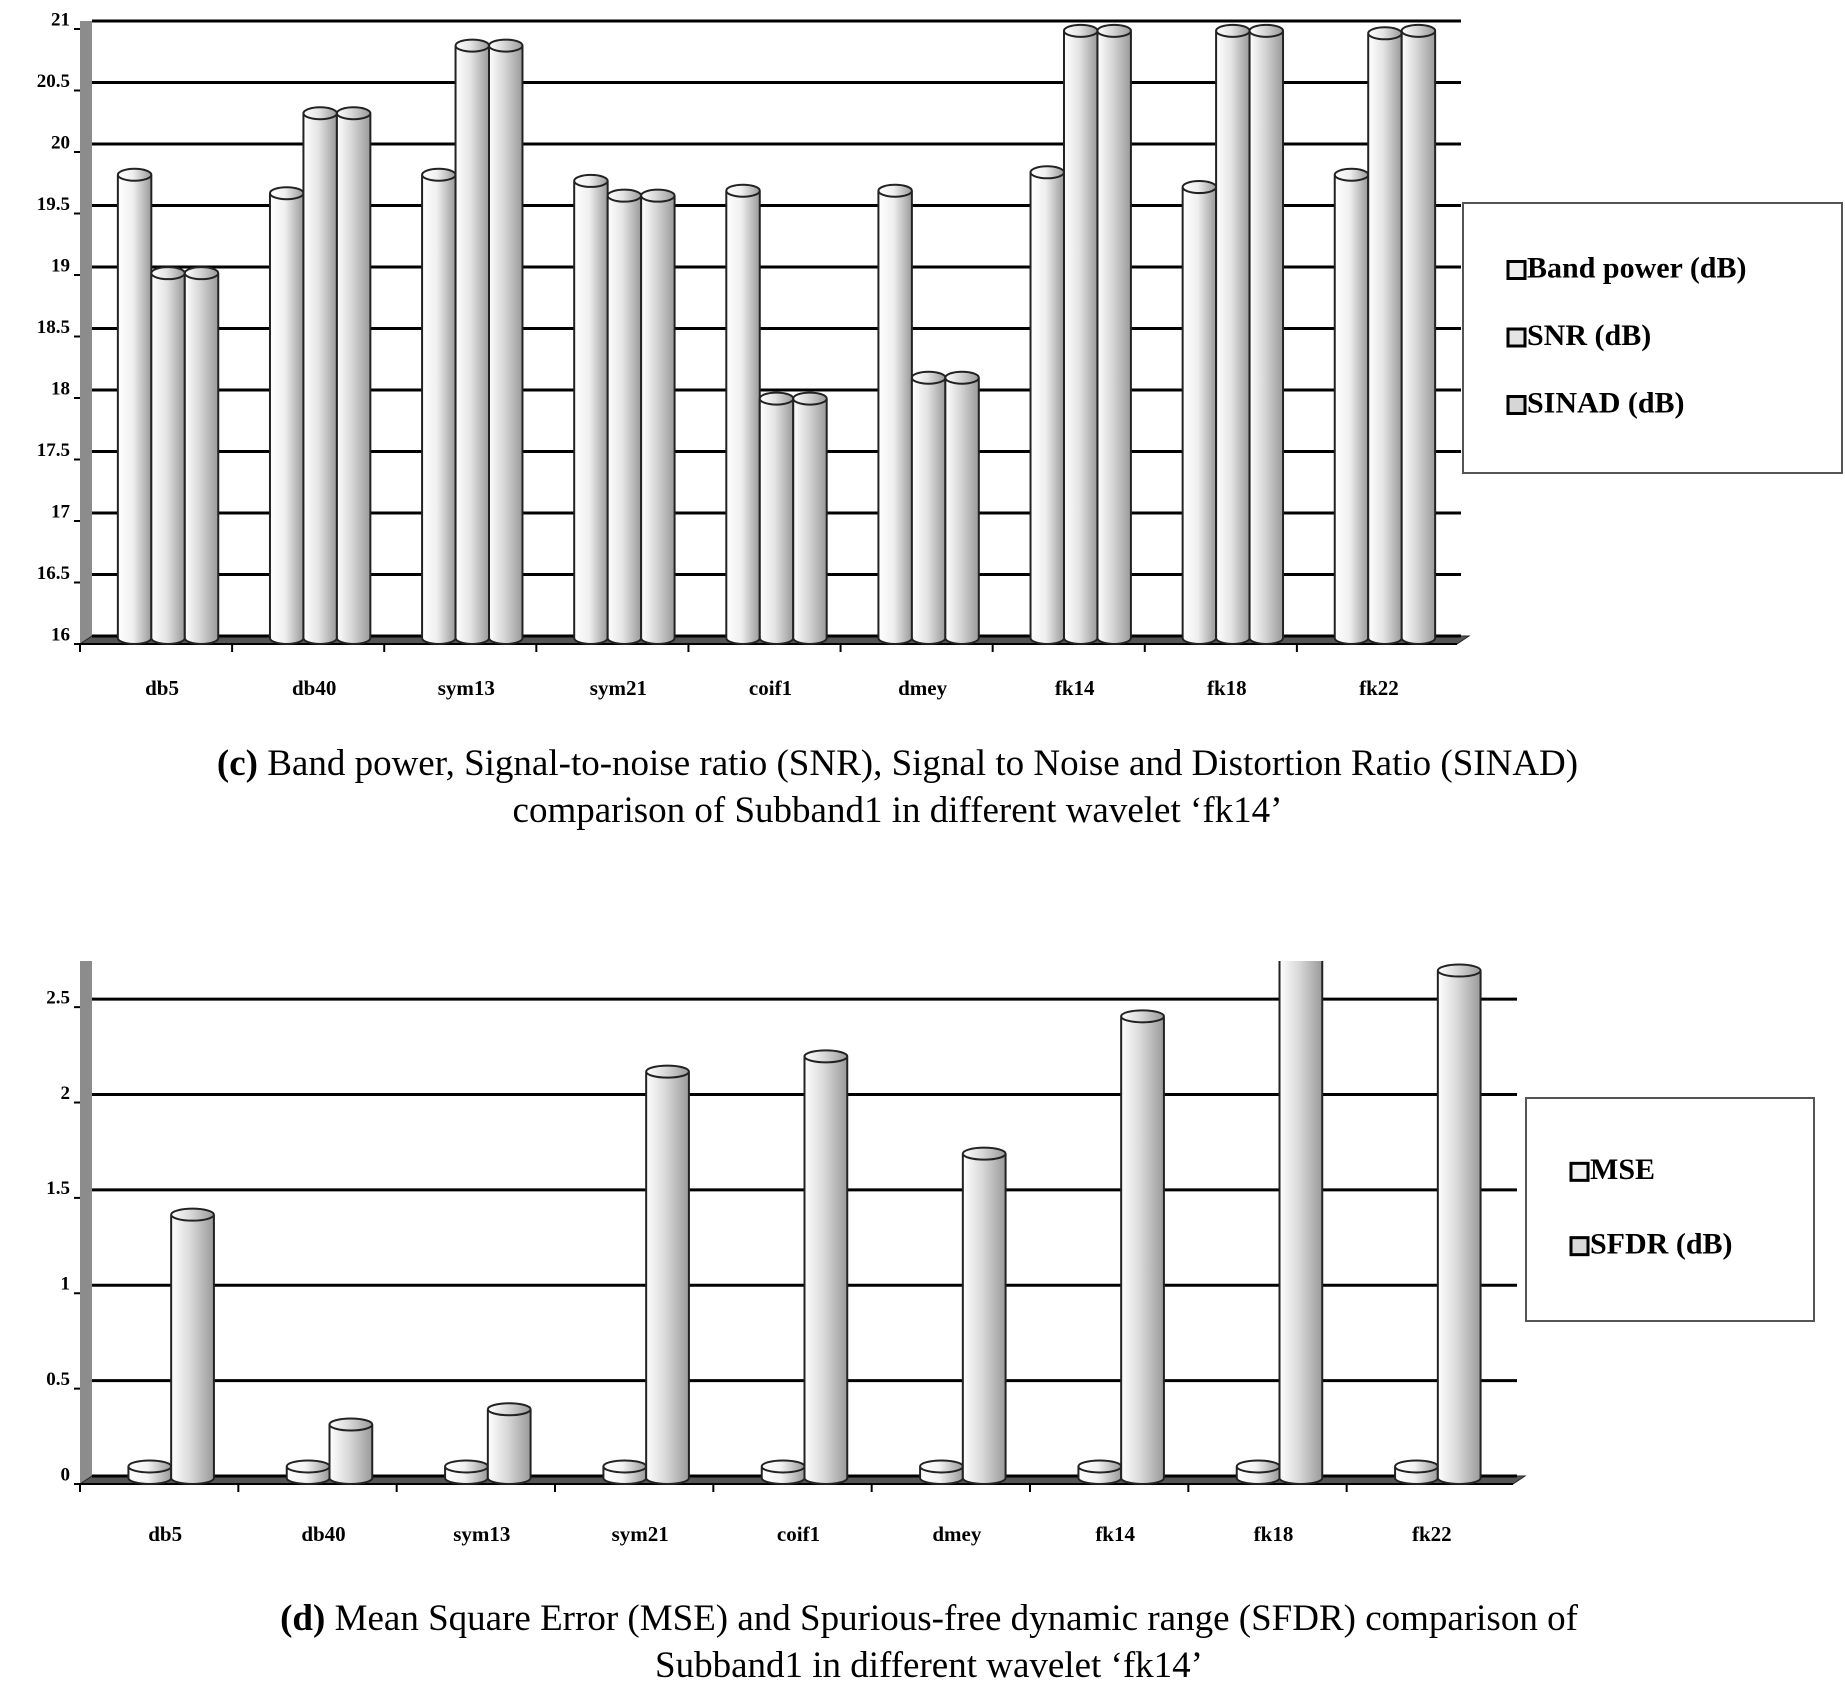  What do you see at coordinates (53, 327) in the screenshot?
I see `y-tick-label: 18.5` at bounding box center [53, 327].